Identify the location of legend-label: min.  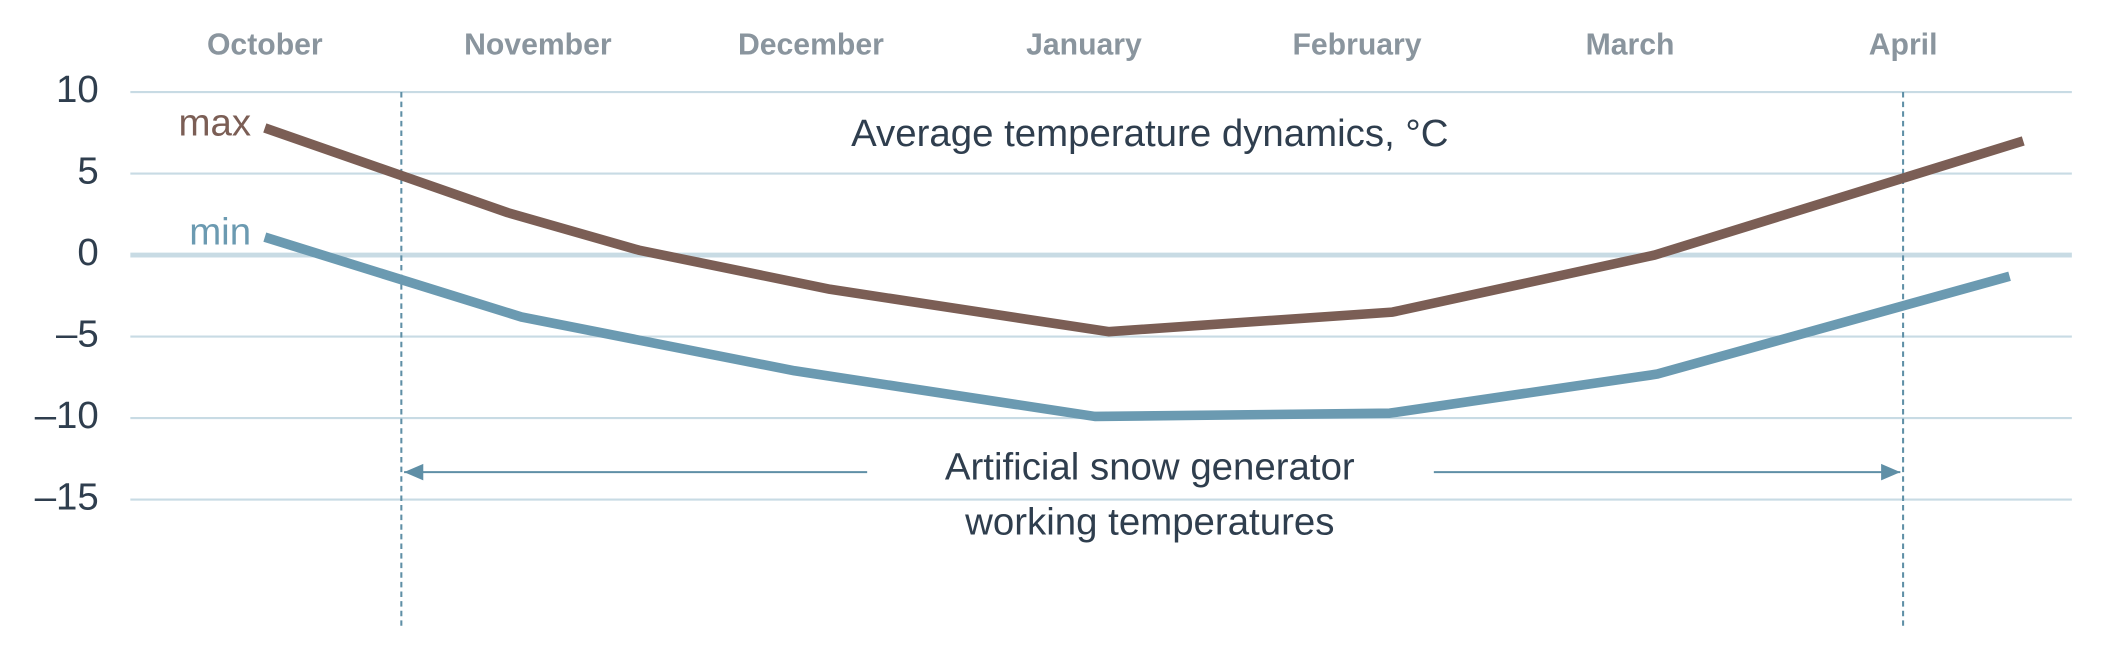
(220, 232).